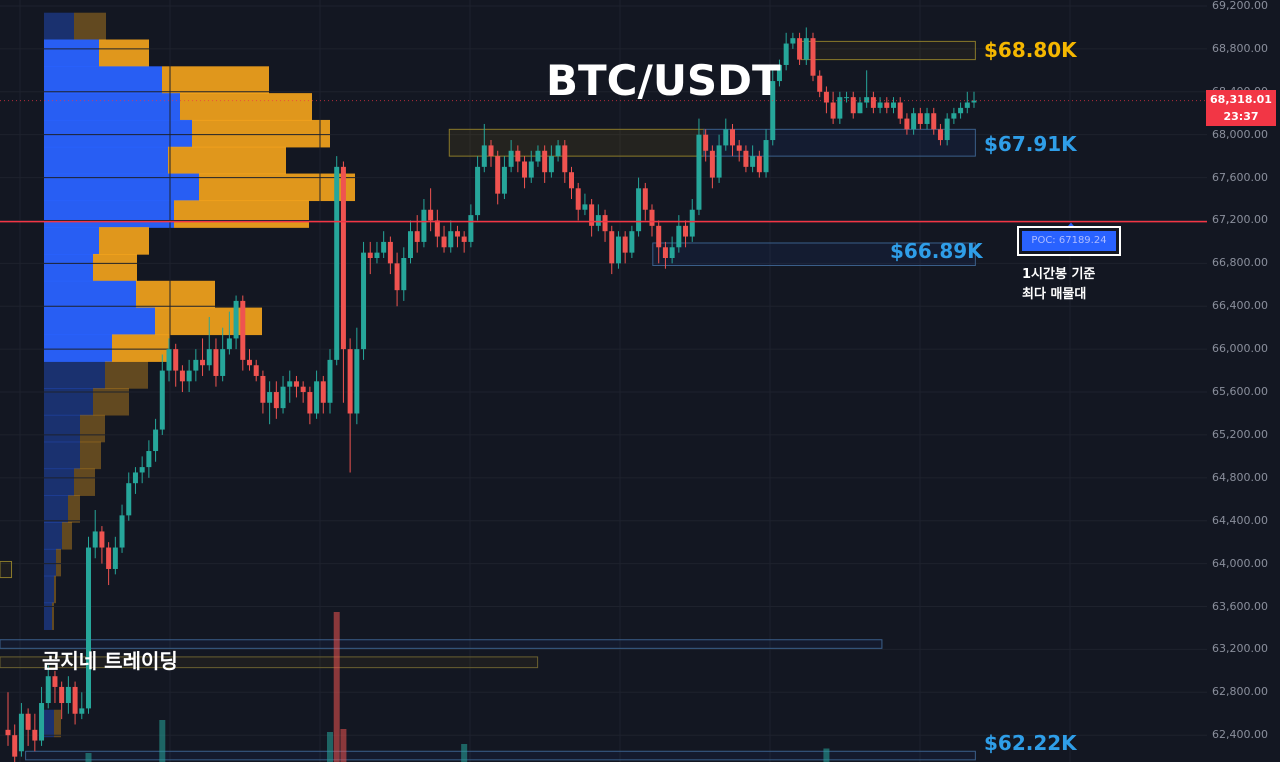 The height and width of the screenshot is (762, 1280). What do you see at coordinates (1240, 735) in the screenshot?
I see `y-tick-label: 62,400.00` at bounding box center [1240, 735].